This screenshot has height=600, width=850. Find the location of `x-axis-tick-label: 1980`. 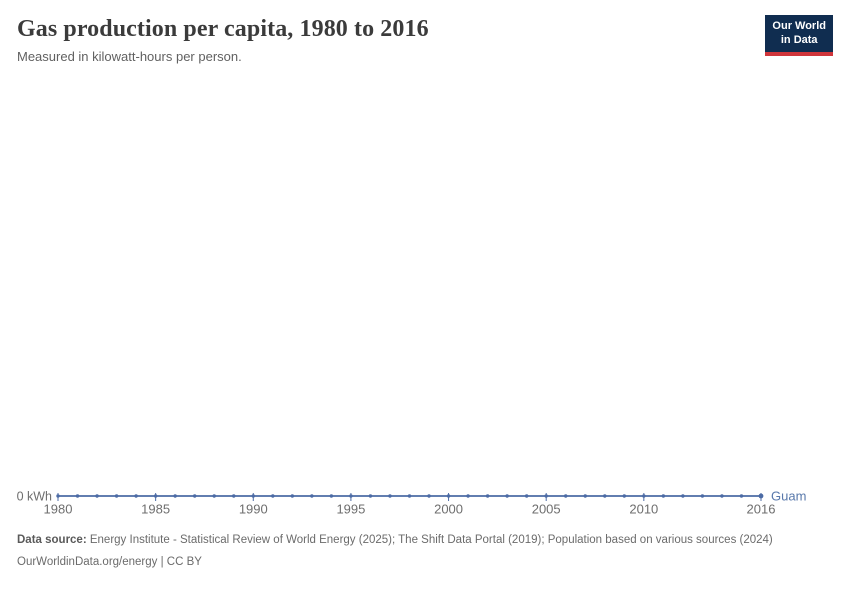

x-axis-tick-label: 1980 is located at coordinates (58, 509).